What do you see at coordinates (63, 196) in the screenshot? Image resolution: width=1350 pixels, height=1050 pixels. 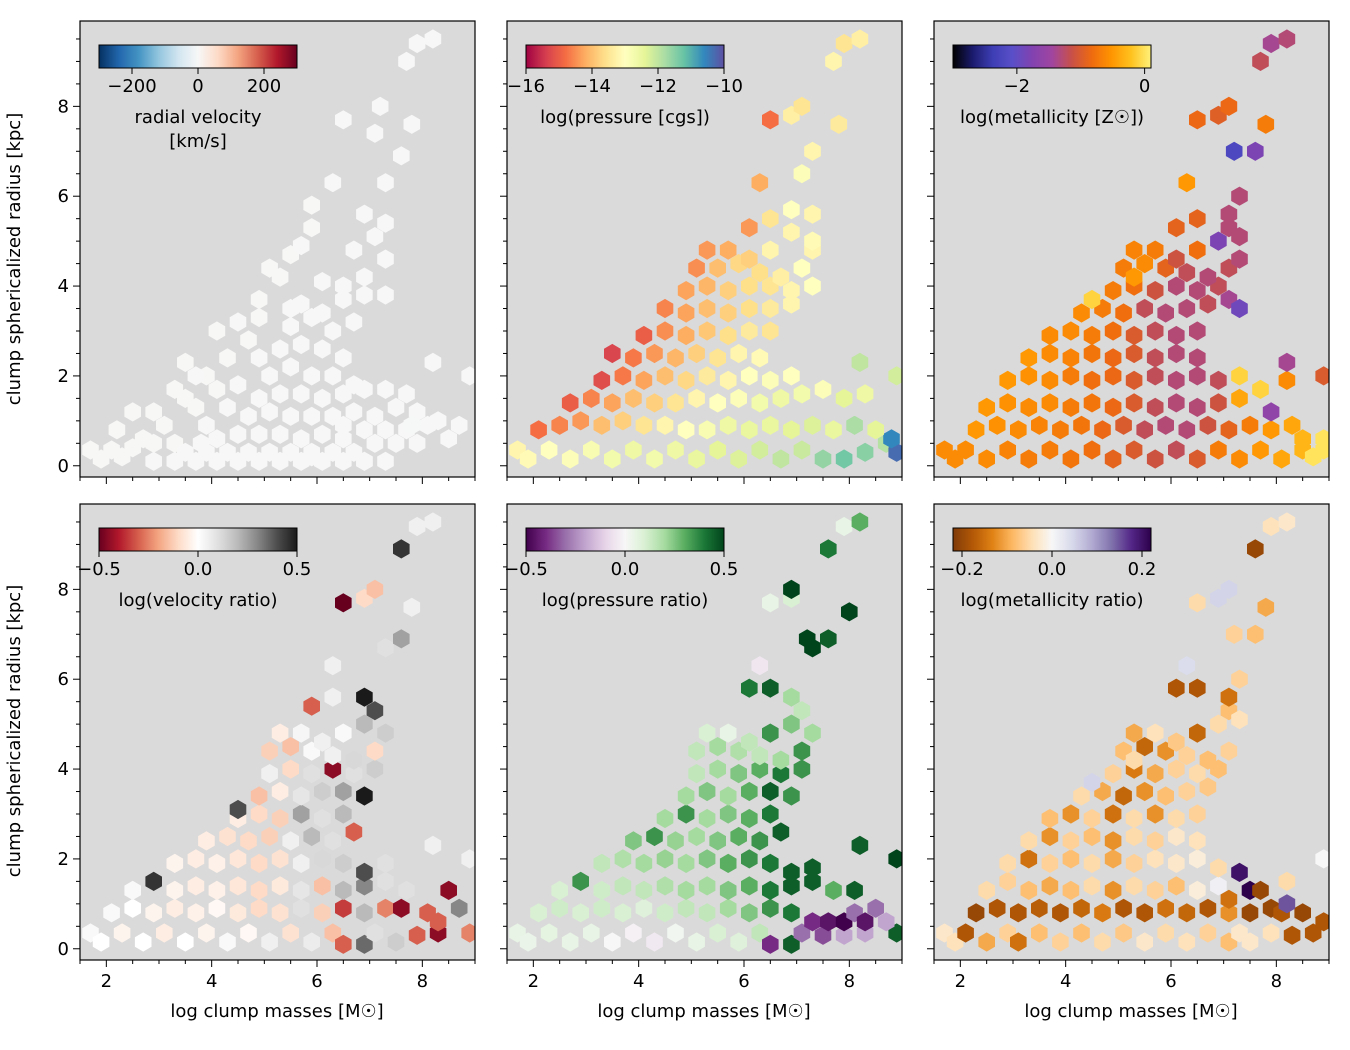 I see `y-tick-label: 6` at bounding box center [63, 196].